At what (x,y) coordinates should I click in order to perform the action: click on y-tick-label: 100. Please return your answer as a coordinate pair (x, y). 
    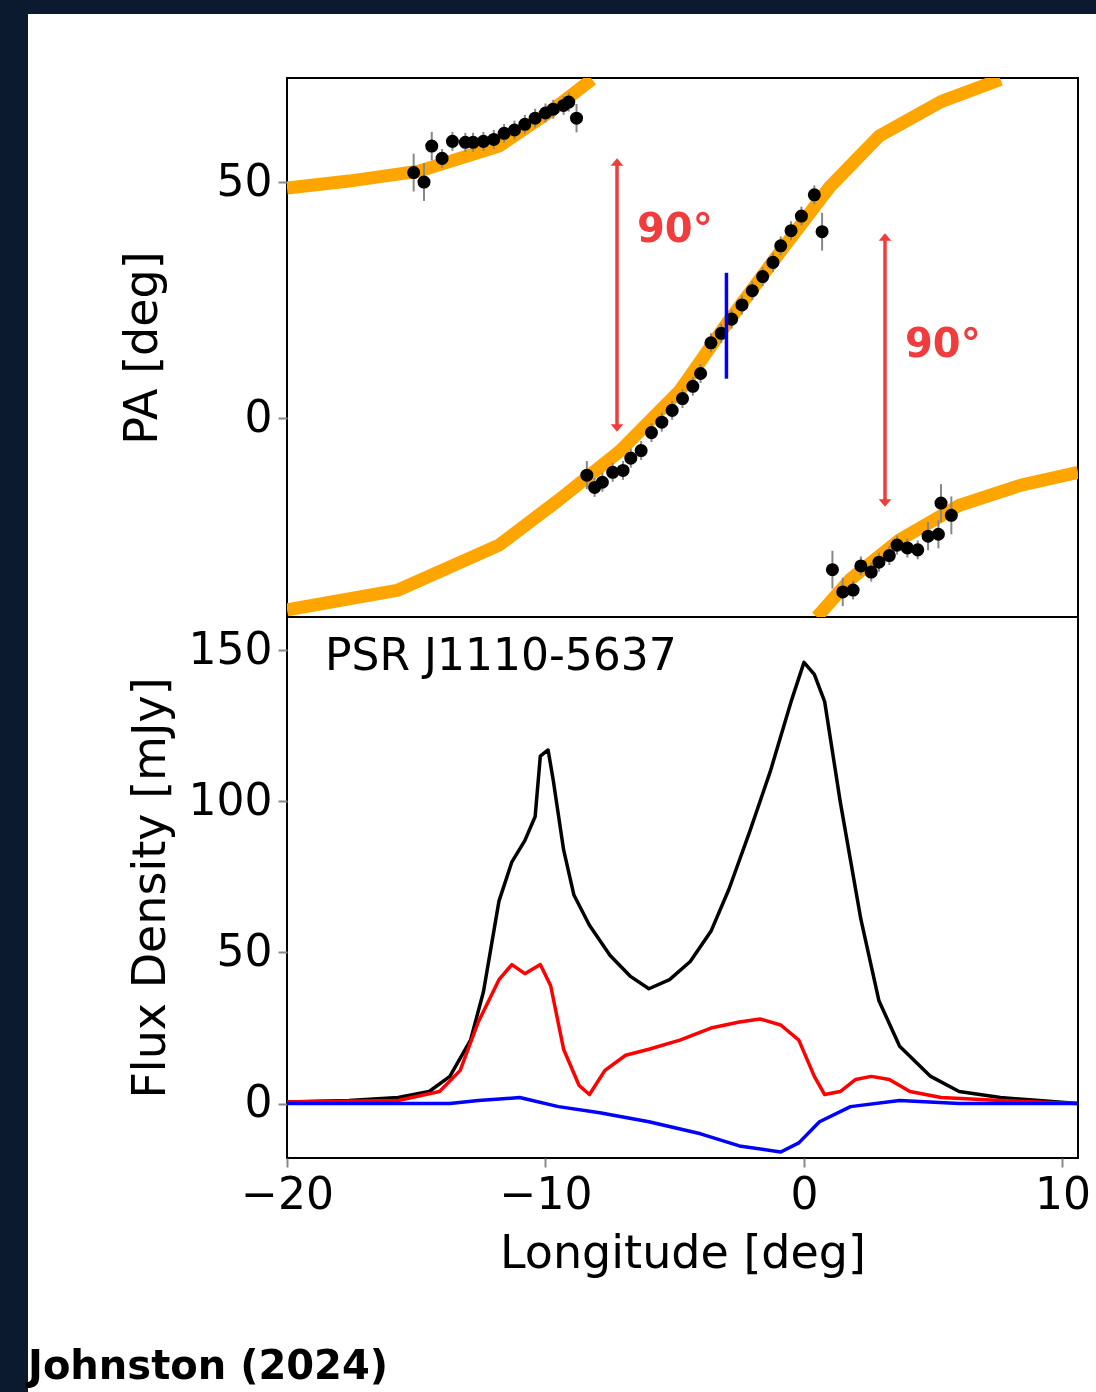
    Looking at the image, I should click on (230, 799).